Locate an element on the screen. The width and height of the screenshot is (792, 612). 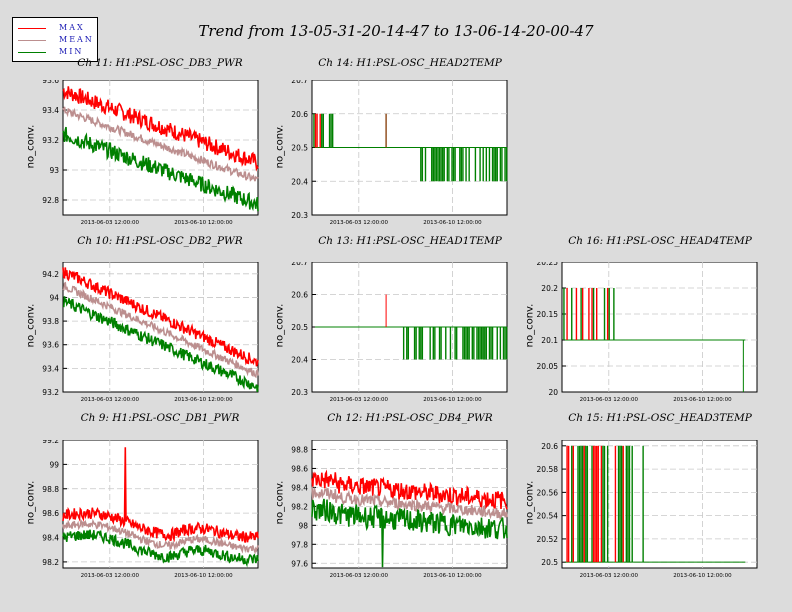
legend-swatch-min is located at coordinates (32, 52).